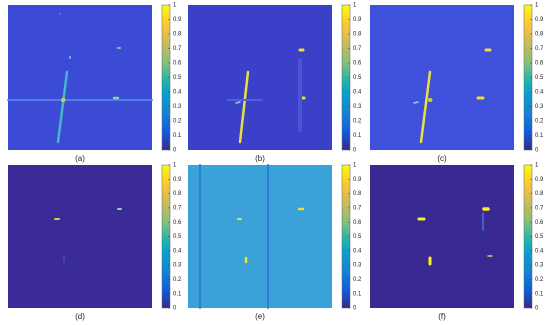  I want to click on panel-label: (b), so click(260, 158).